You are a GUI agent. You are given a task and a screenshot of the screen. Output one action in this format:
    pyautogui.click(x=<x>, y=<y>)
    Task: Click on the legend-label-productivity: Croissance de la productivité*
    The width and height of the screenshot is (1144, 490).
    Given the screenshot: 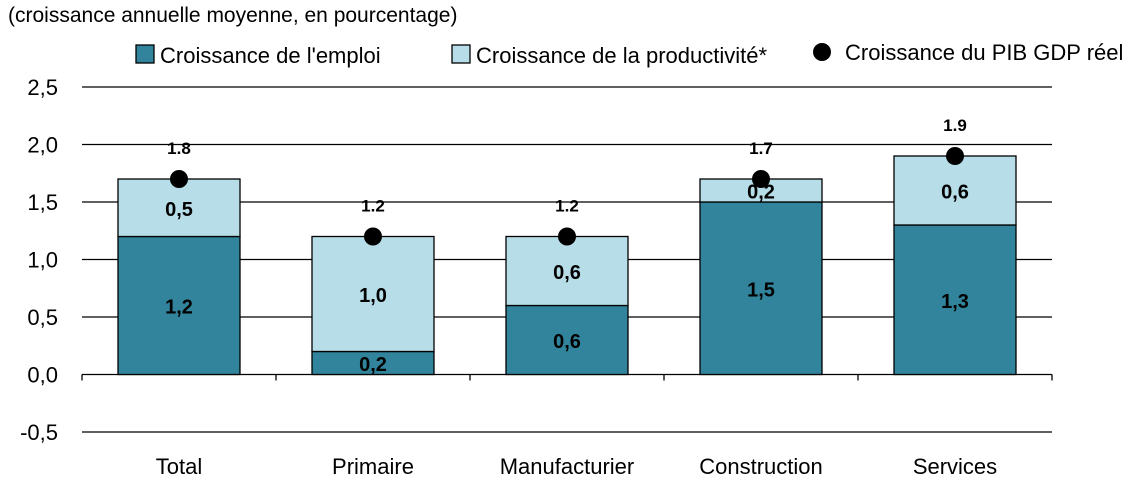 What is the action you would take?
    pyautogui.click(x=621, y=55)
    